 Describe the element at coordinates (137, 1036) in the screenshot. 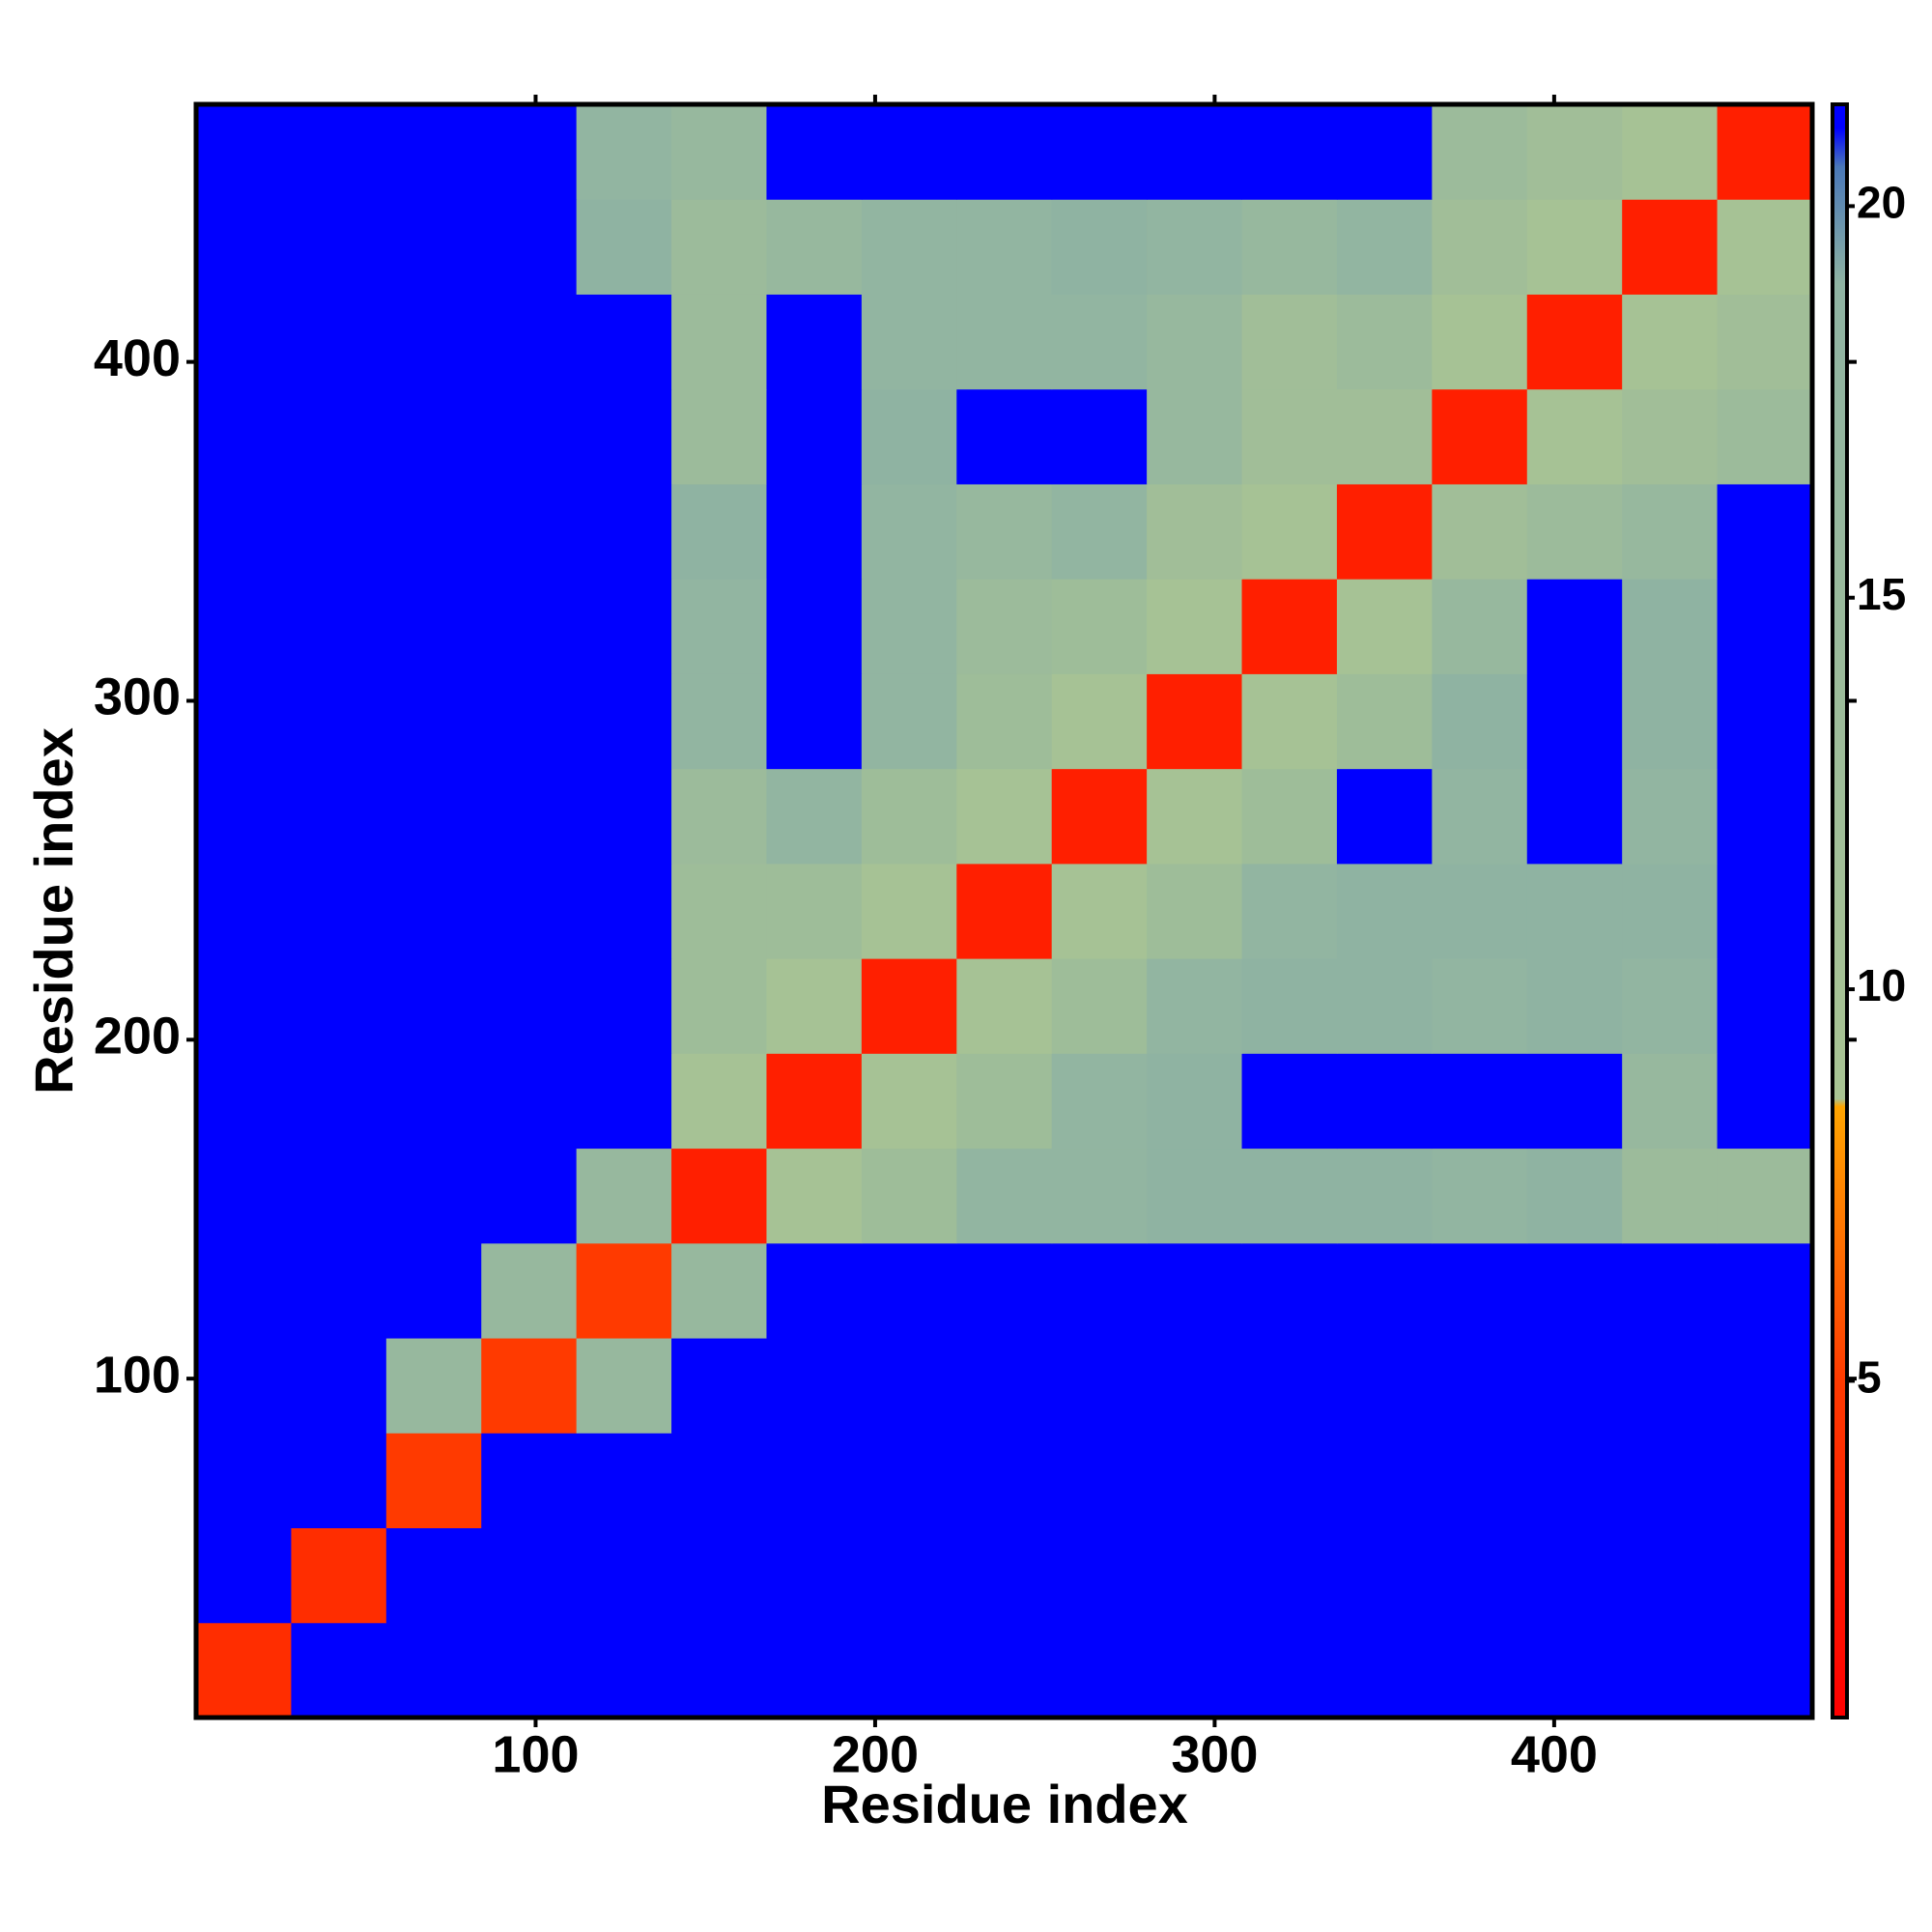

I see `y-tick-label: 200` at that location.